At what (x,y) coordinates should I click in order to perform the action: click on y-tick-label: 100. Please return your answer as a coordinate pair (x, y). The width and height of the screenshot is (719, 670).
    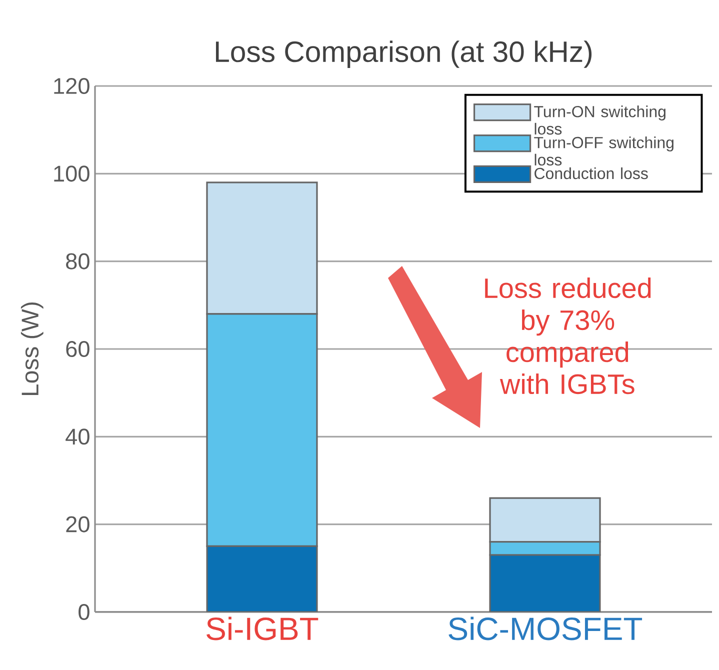
    Looking at the image, I should click on (72, 174).